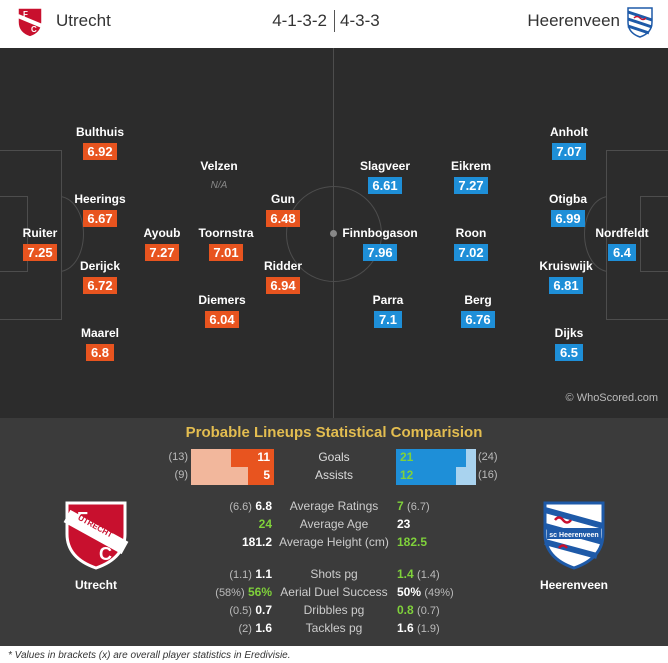  What do you see at coordinates (622, 244) in the screenshot?
I see `player-card: Nordfeldt 6.4` at bounding box center [622, 244].